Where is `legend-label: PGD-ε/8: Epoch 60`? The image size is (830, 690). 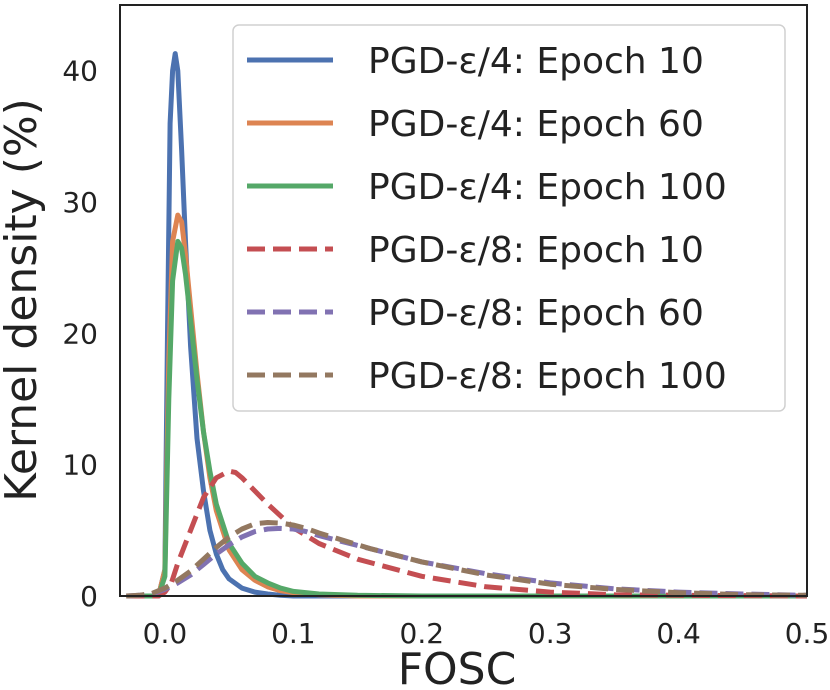 legend-label: PGD-ε/8: Epoch 60 is located at coordinates (536, 313).